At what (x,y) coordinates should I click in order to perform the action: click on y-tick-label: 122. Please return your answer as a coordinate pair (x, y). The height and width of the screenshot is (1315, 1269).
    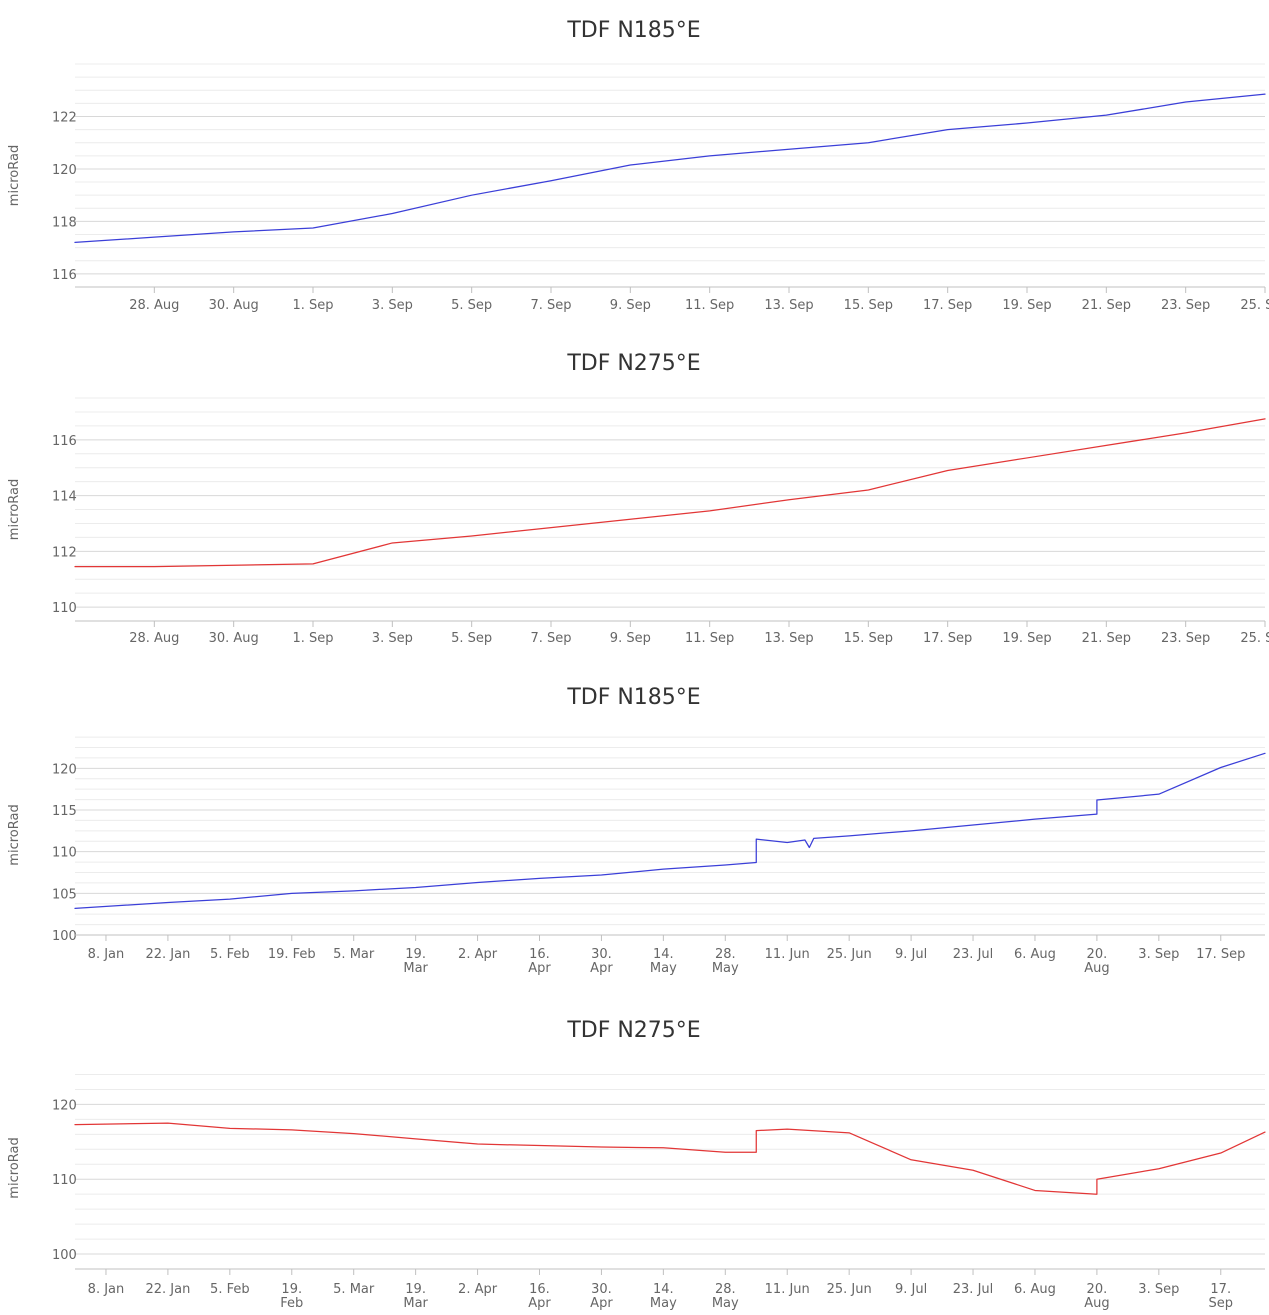
    Looking at the image, I should click on (64, 117).